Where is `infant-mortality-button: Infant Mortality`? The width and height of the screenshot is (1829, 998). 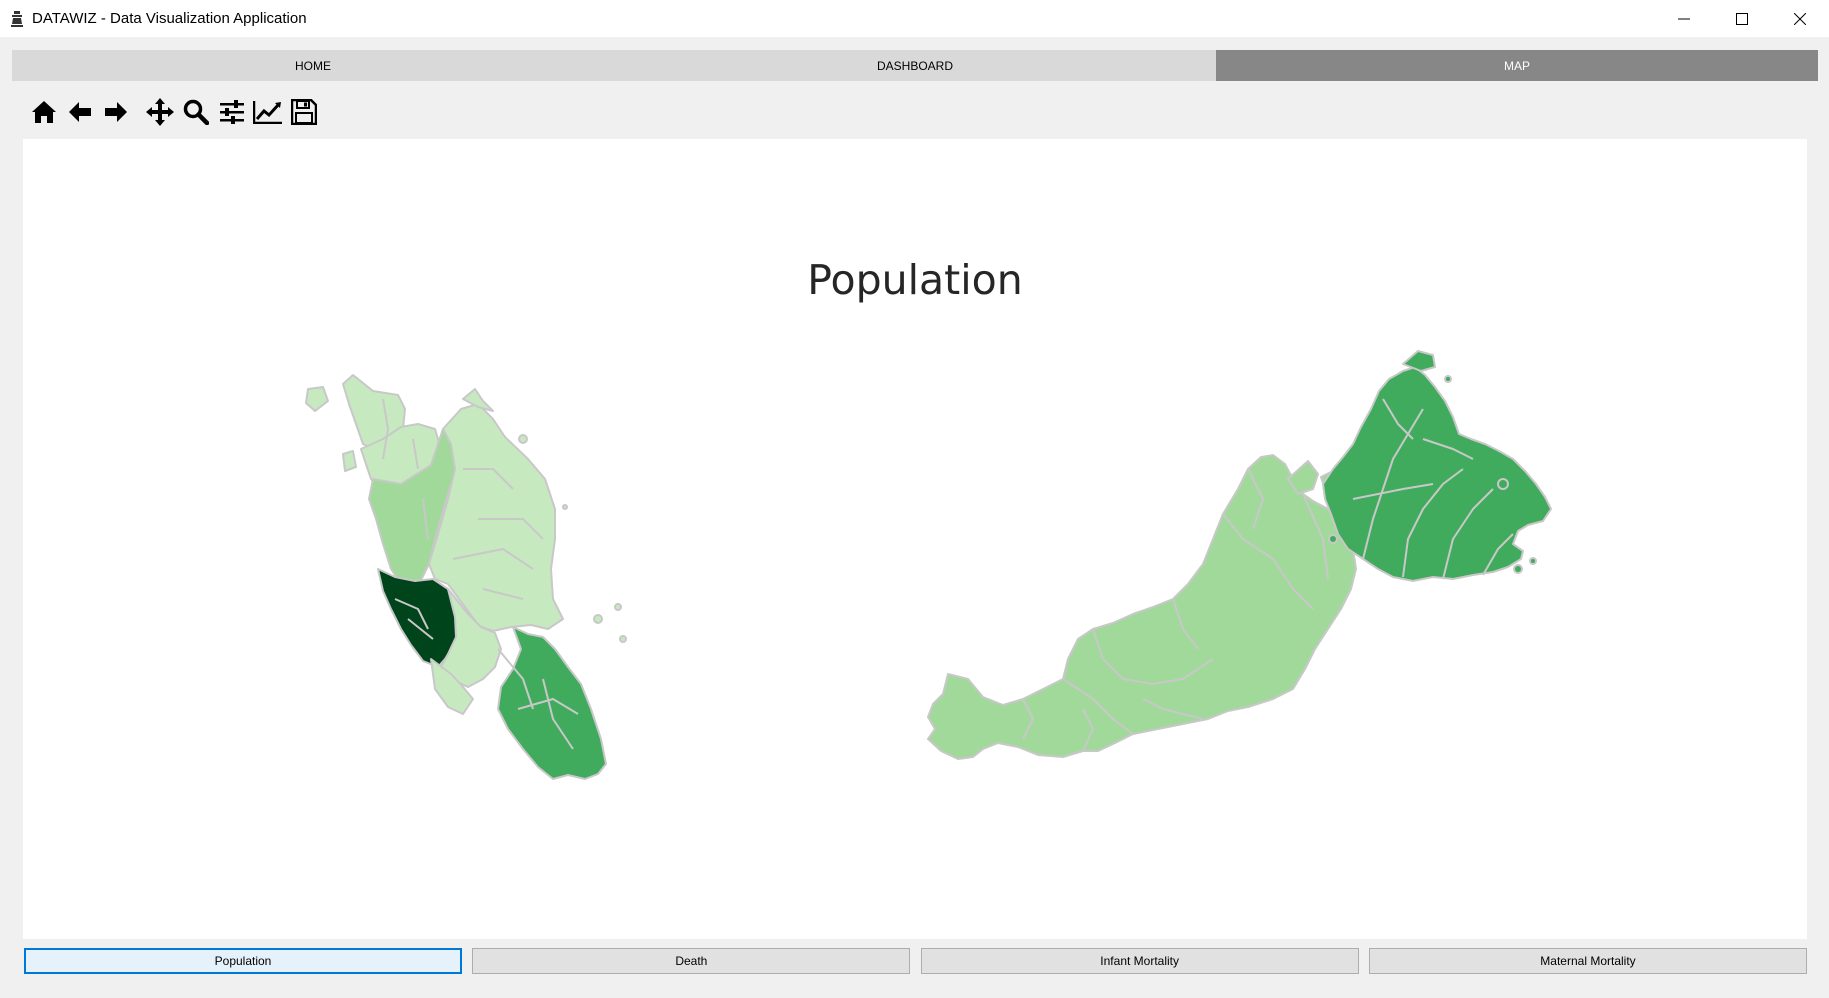 infant-mortality-button: Infant Mortality is located at coordinates (1139, 961).